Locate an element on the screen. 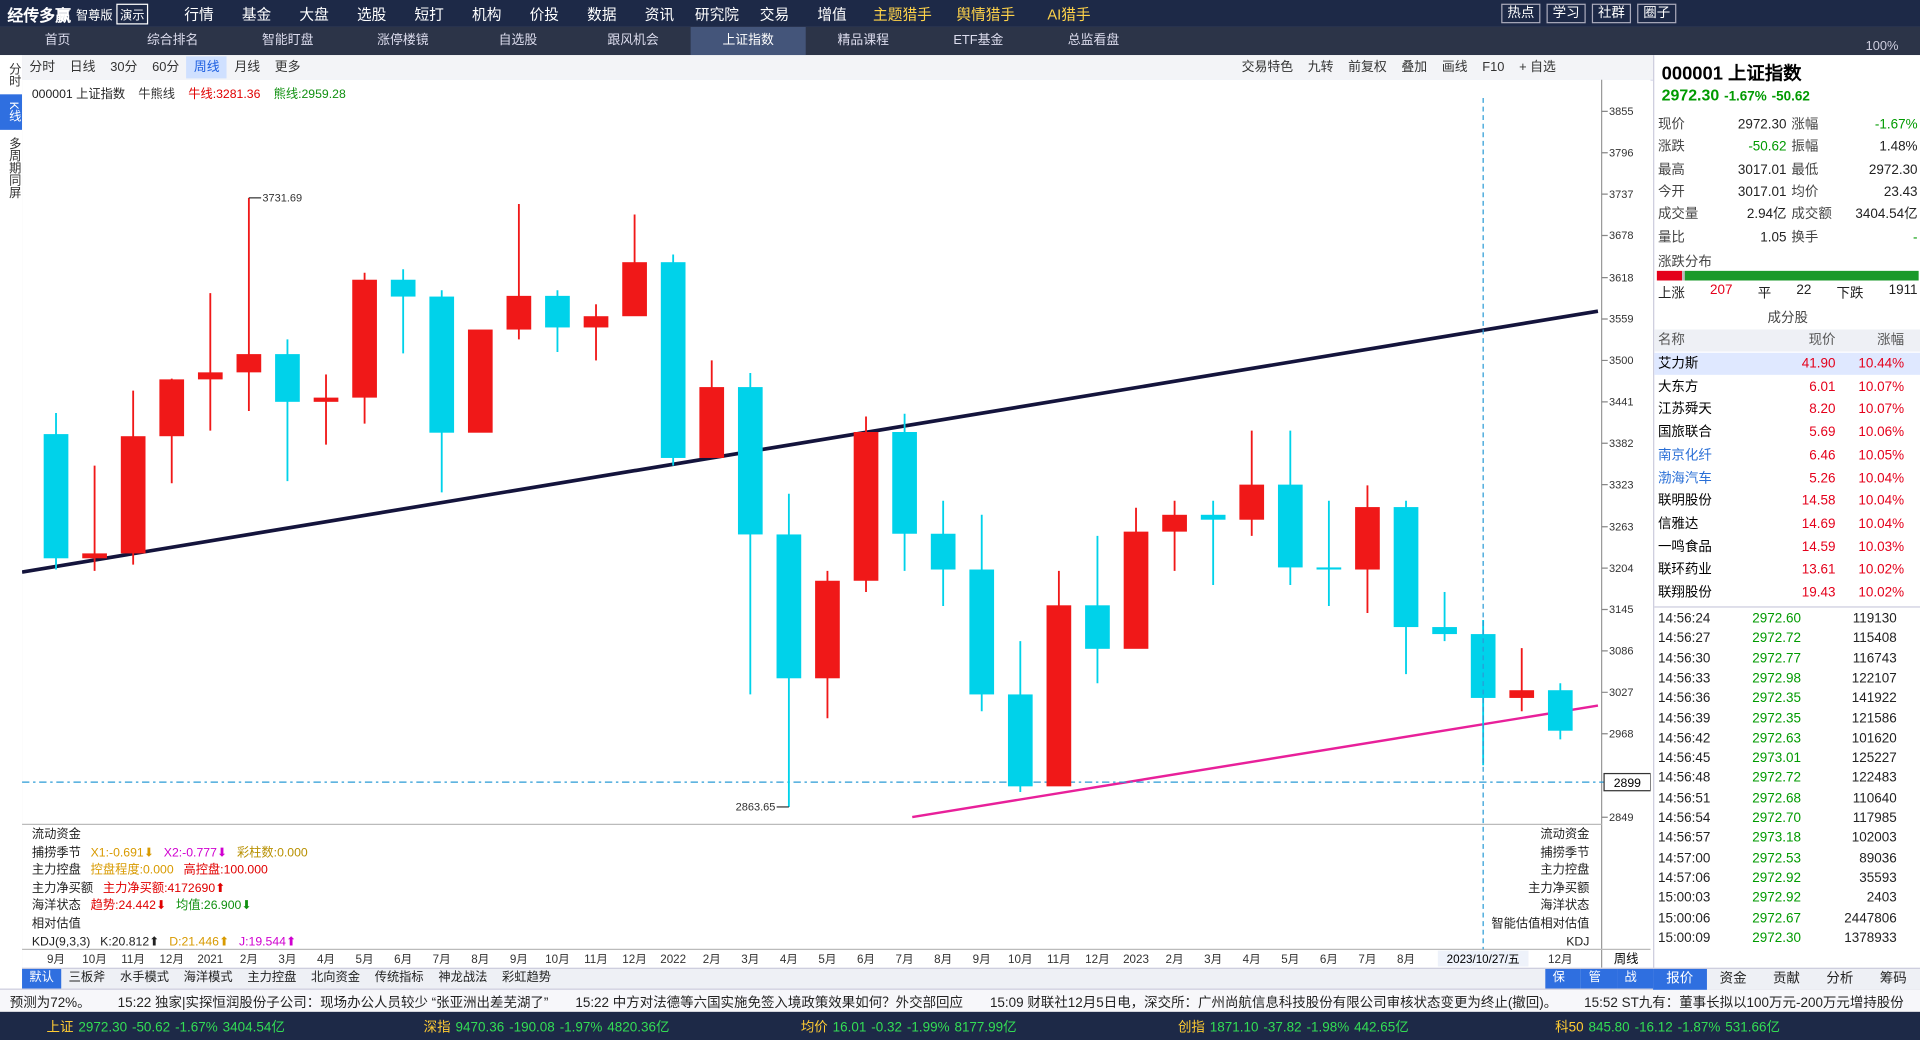 The width and height of the screenshot is (1920, 1040). strategy-tab: 神龙战法 is located at coordinates (463, 978).